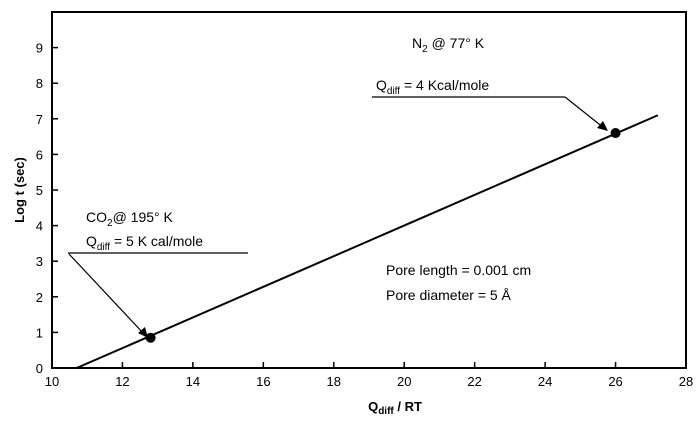  What do you see at coordinates (458, 270) in the screenshot?
I see `pore-length-label: Pore length = 0.001 cm` at bounding box center [458, 270].